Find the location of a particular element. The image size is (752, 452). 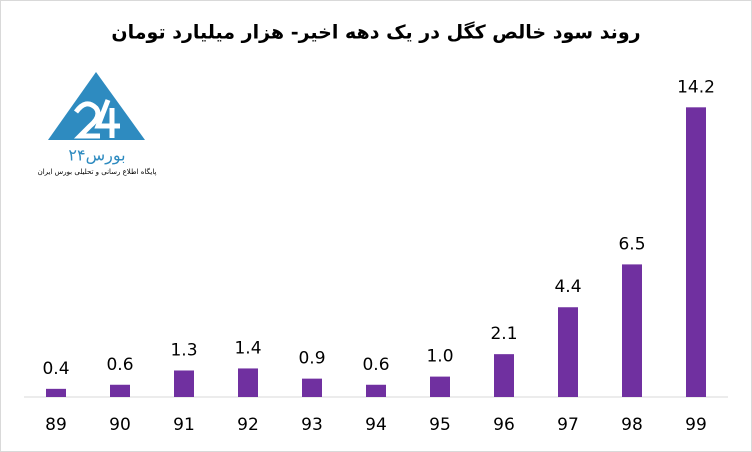

logo-mark is located at coordinates (96, 119).